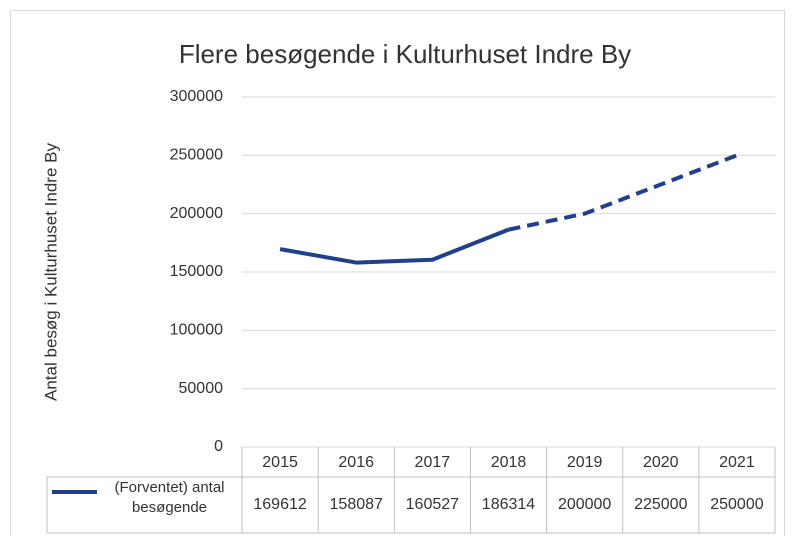 The image size is (793, 536). What do you see at coordinates (169, 497) in the screenshot?
I see `legend-label: (Forventet) antal besøgende` at bounding box center [169, 497].